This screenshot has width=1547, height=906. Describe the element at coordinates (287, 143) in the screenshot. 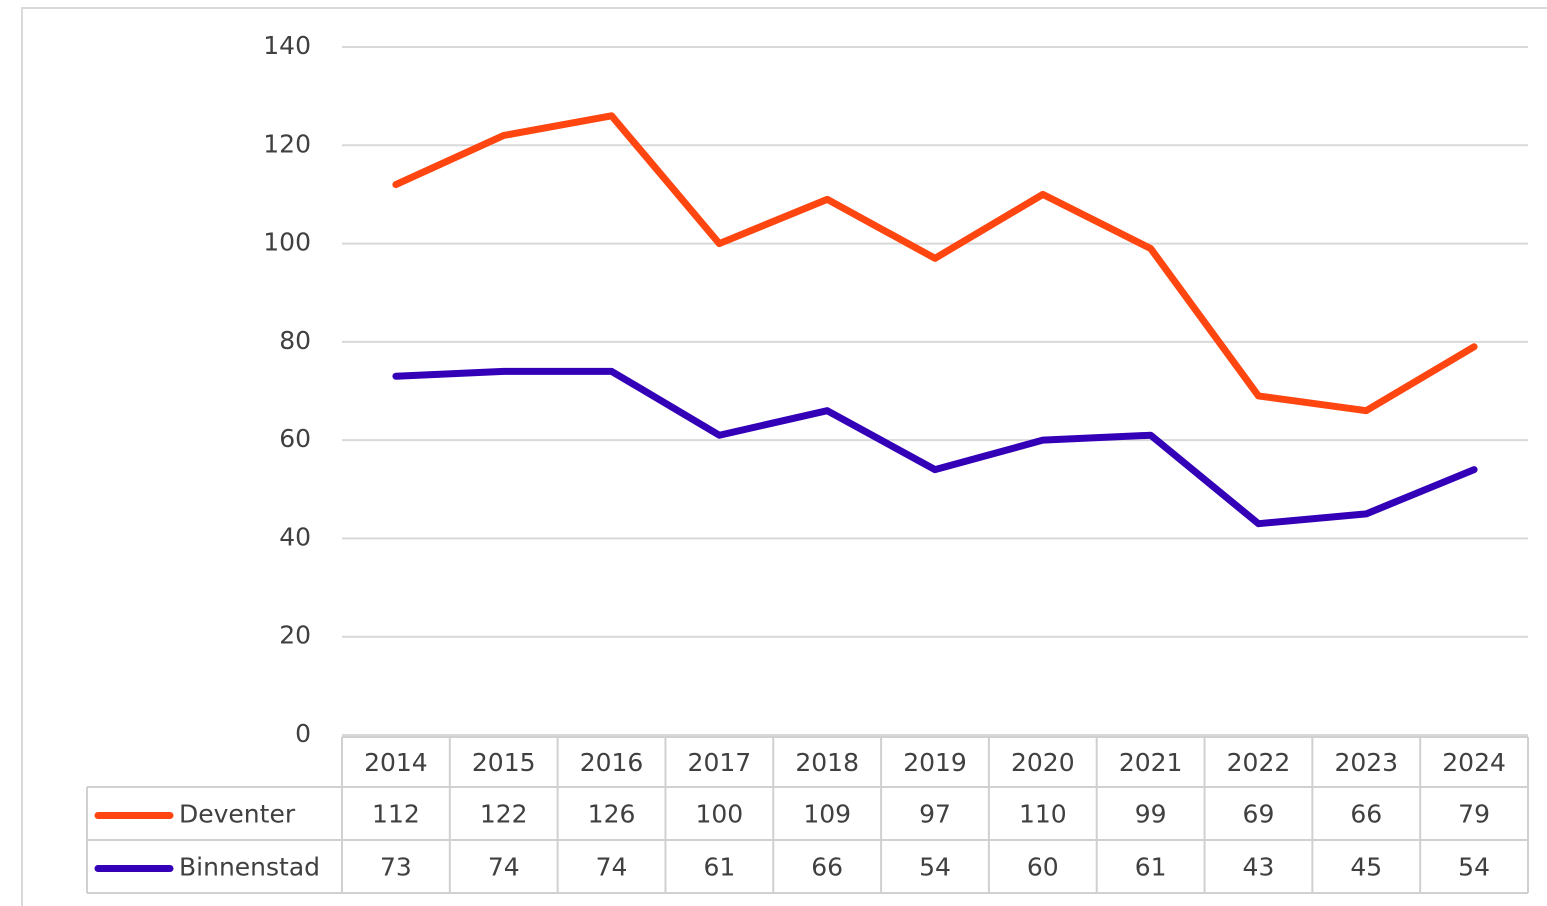

I see `y-tick-label: 120` at that location.